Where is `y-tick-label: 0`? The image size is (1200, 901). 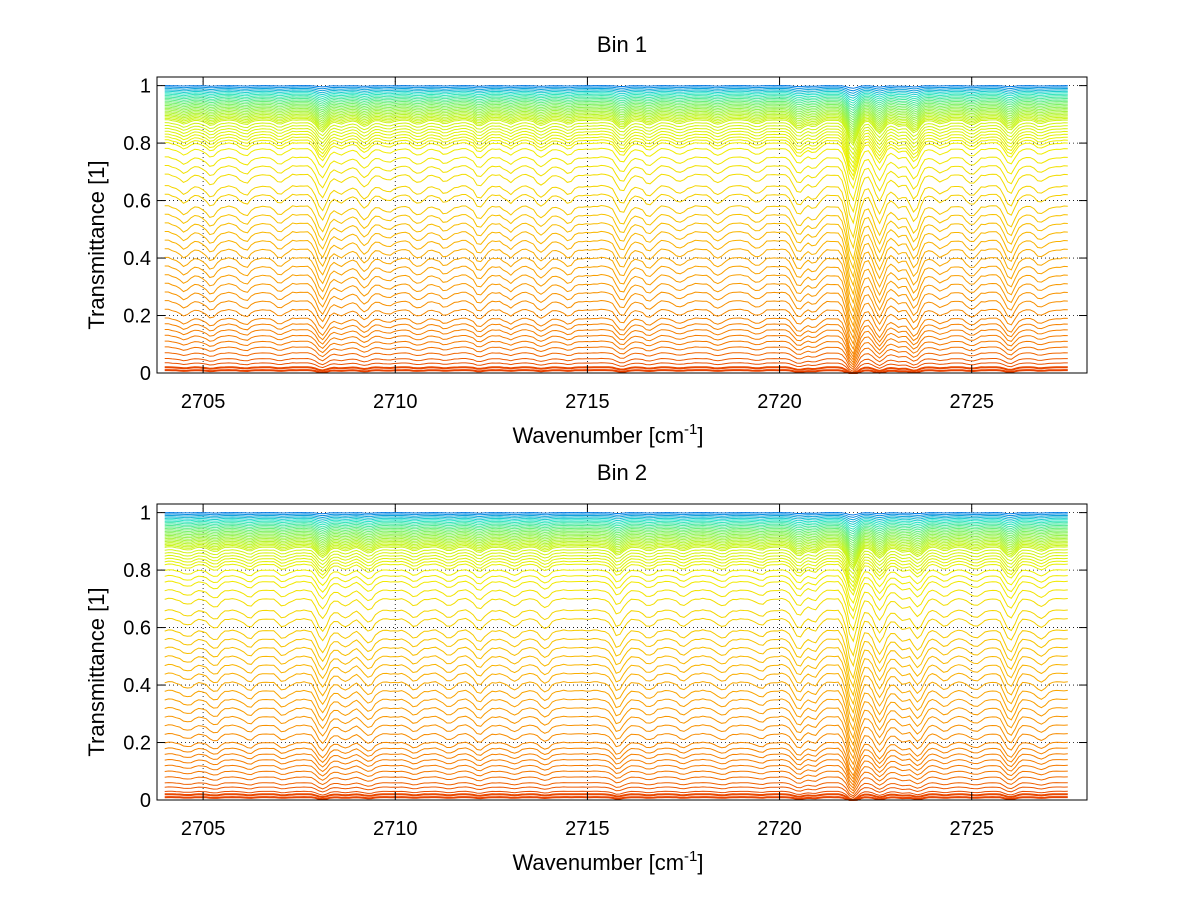
y-tick-label: 0 is located at coordinates (145, 374).